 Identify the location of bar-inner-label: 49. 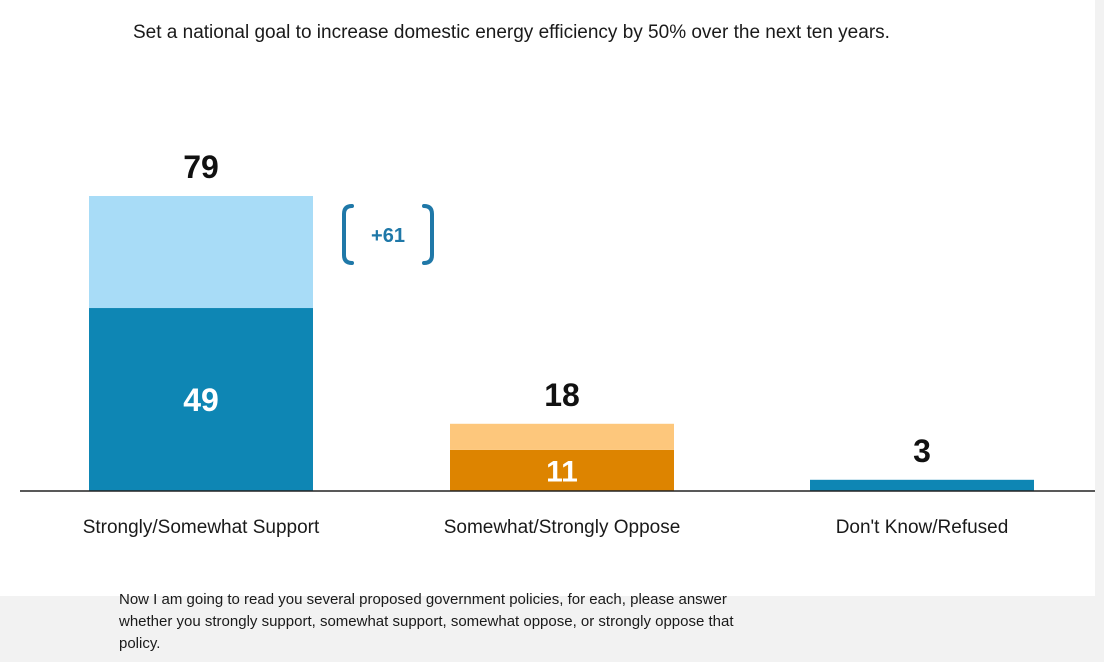
(201, 400).